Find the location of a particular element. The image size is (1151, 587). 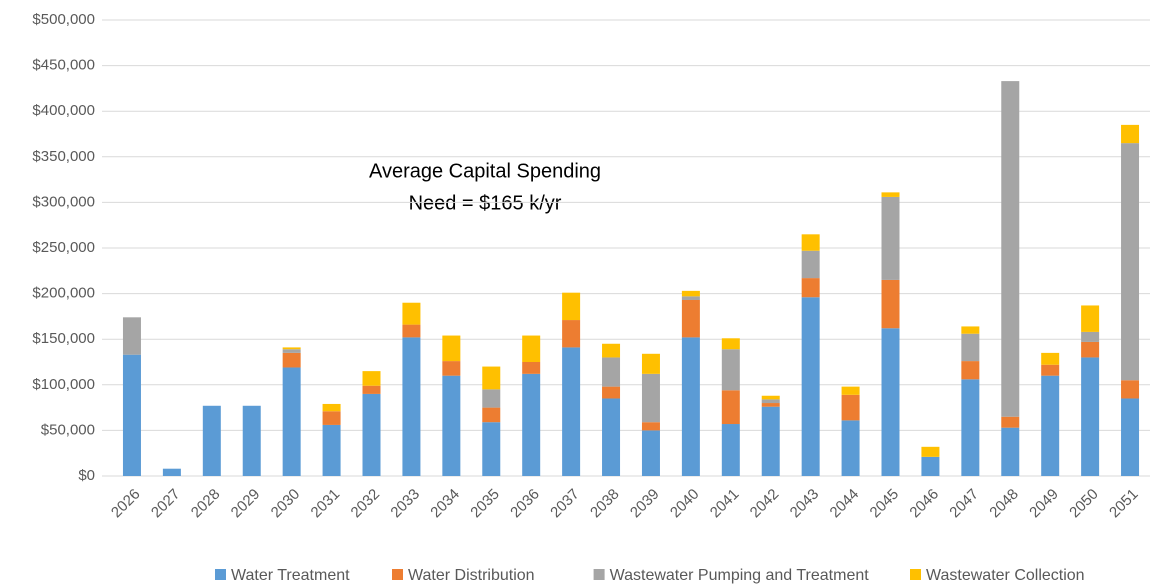

x-tick-label: 2050 is located at coordinates (1084, 504).